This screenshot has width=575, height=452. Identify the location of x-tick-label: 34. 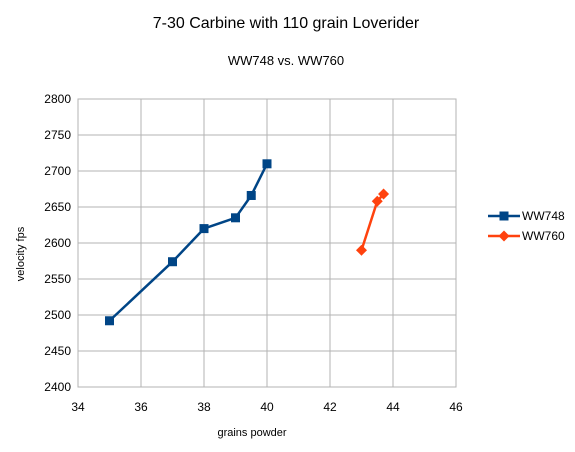
(78, 407).